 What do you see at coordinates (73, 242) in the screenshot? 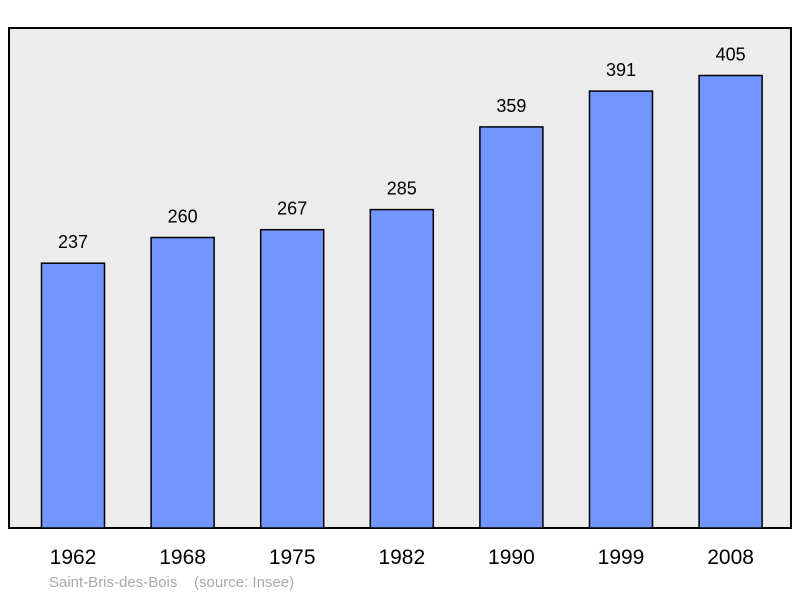
I see `value-label-1962: 237` at bounding box center [73, 242].